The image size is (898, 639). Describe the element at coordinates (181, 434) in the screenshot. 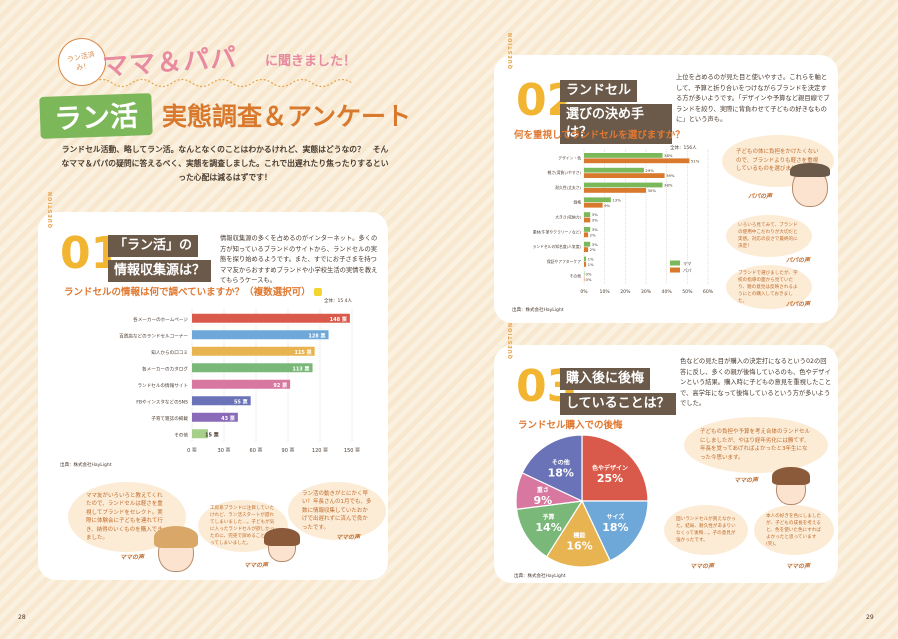

I see `q1-category-label: その他` at that location.